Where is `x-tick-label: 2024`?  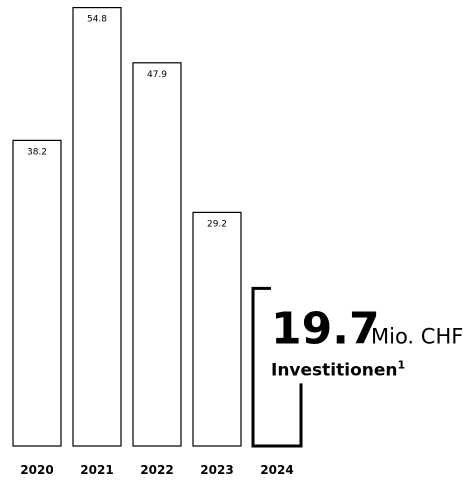
x-tick-label: 2024 is located at coordinates (276, 470).